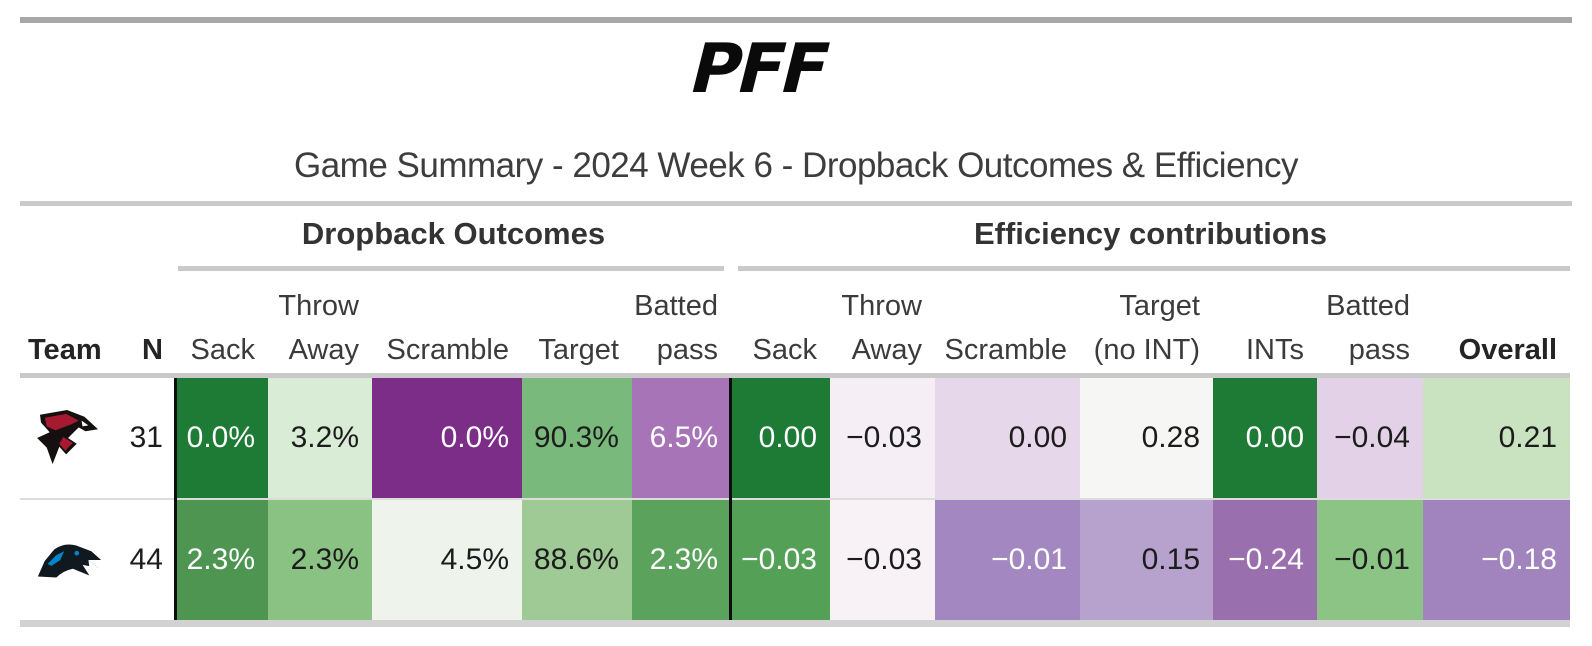  I want to click on stat-cell-target-no-int: 0.15, so click(1146, 560).